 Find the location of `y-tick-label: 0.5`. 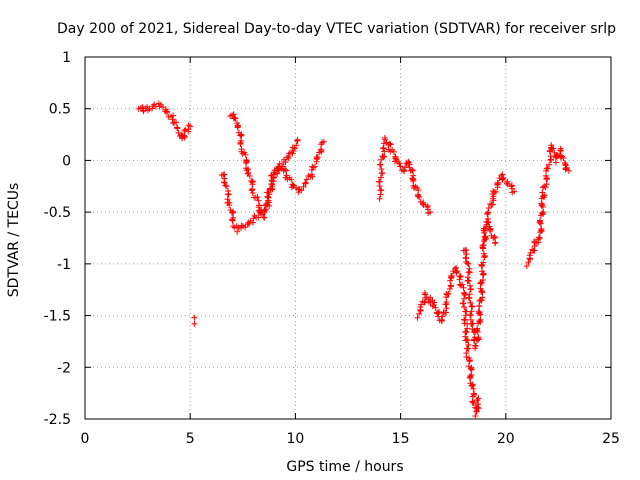

y-tick-label: 0.5 is located at coordinates (60, 110).